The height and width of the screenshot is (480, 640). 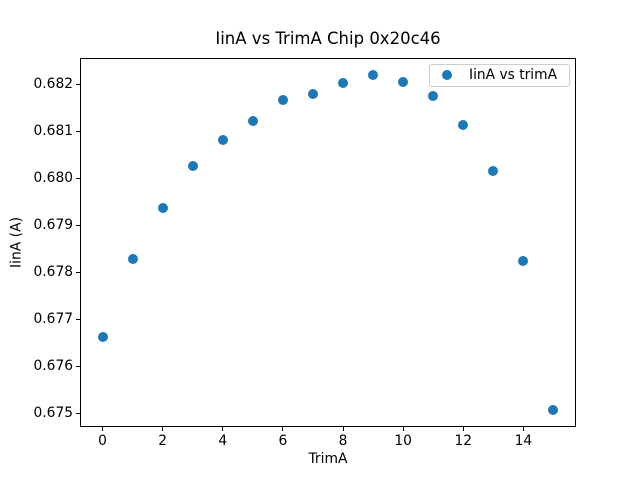 What do you see at coordinates (53, 413) in the screenshot?
I see `y-tick-label: 0.675` at bounding box center [53, 413].